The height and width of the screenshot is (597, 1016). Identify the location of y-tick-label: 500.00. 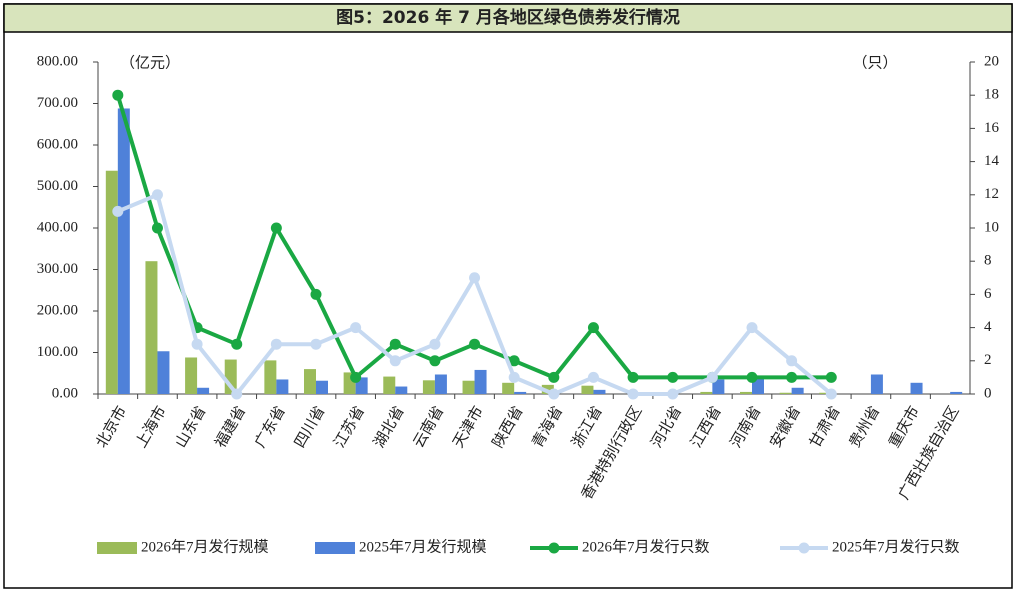
(57, 186).